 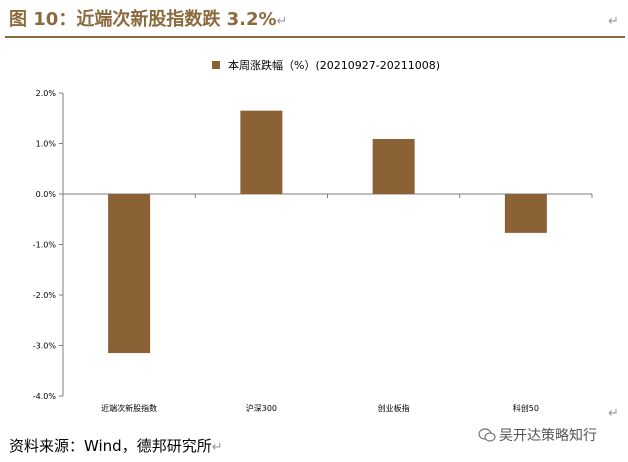 I want to click on side-return-mark-icon-2: ↵, so click(x=613, y=413).